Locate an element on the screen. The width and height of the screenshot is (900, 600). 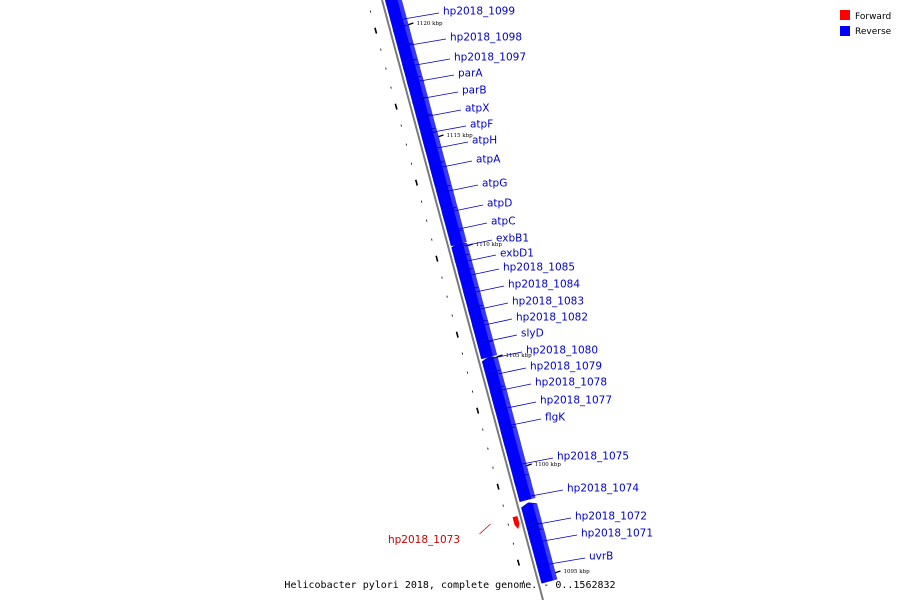
gene-hp2018-1083-label: hp2018_1083 is located at coordinates (548, 302).